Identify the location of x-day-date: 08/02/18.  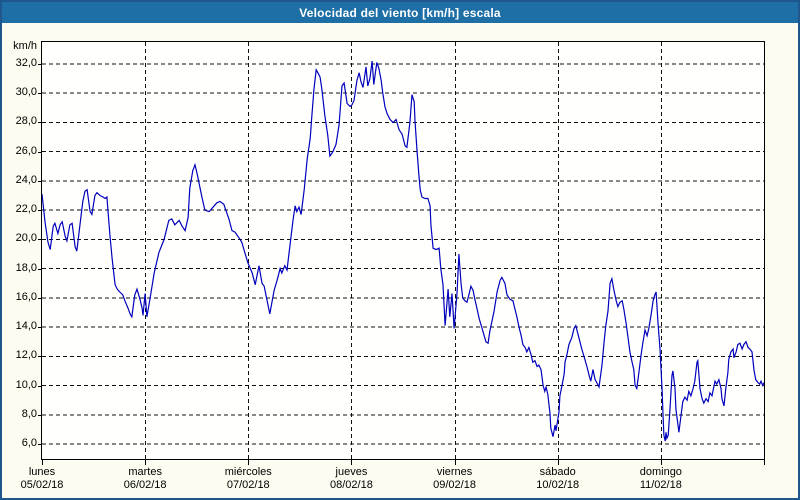
(351, 485).